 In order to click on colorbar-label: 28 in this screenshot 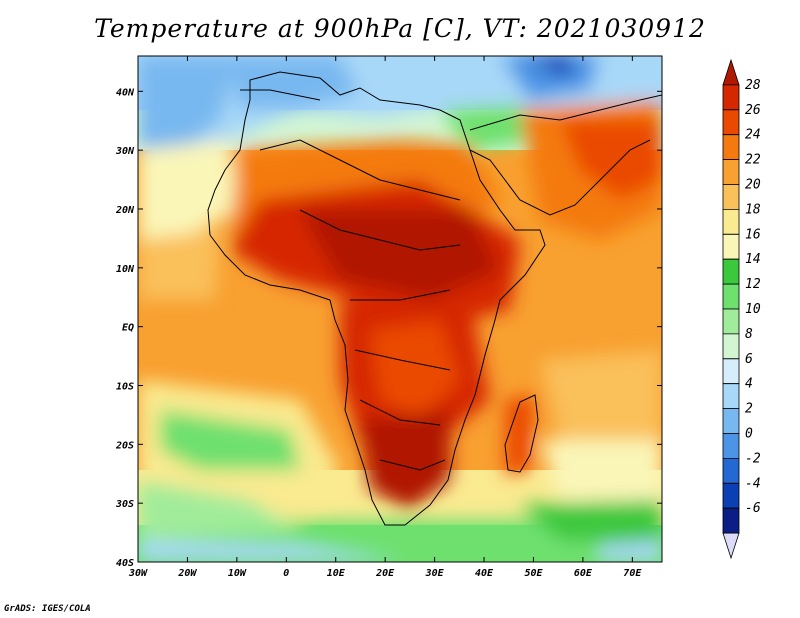, I will do `click(753, 85)`.